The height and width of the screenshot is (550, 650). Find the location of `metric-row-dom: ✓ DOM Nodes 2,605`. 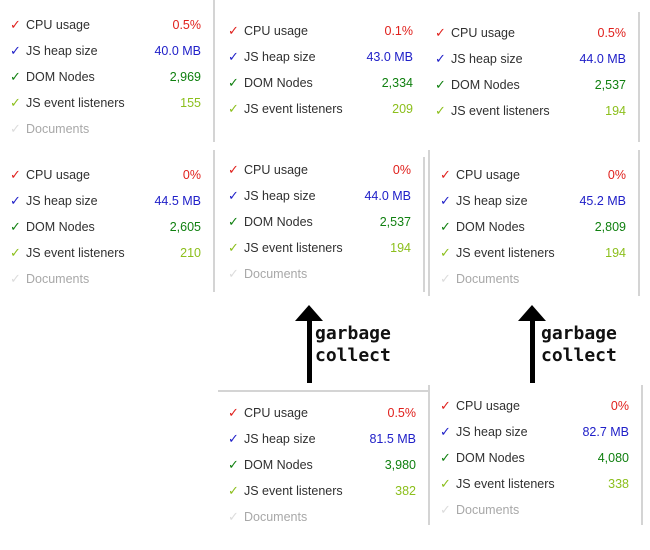

metric-row-dom: ✓ DOM Nodes 2,605 is located at coordinates (106, 227).